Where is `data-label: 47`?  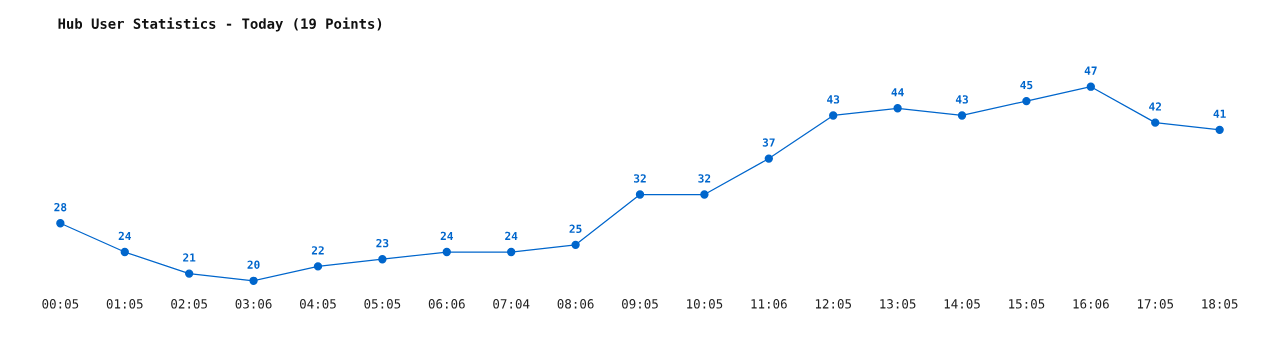 data-label: 47 is located at coordinates (1090, 70).